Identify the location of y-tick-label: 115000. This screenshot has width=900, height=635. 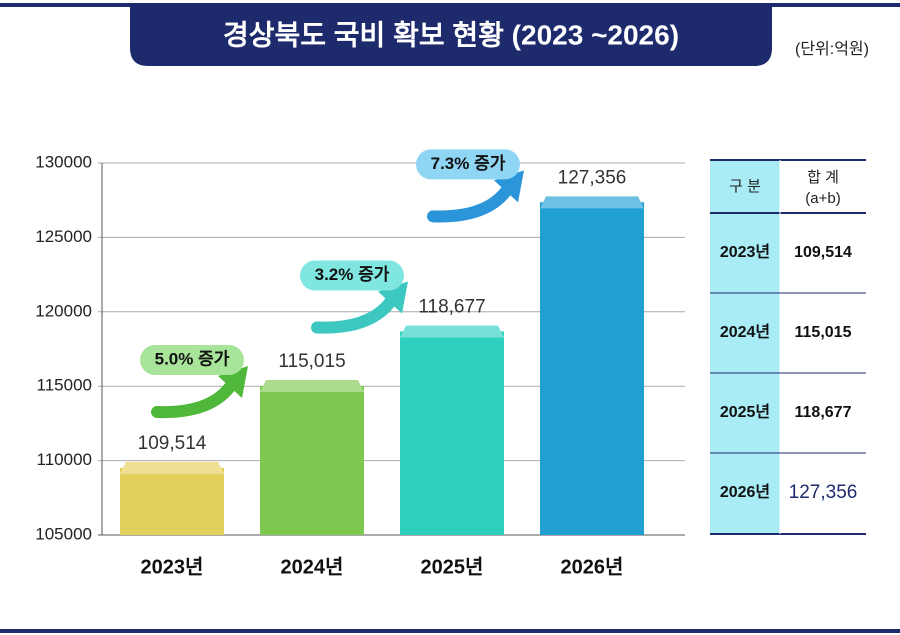
(64, 385).